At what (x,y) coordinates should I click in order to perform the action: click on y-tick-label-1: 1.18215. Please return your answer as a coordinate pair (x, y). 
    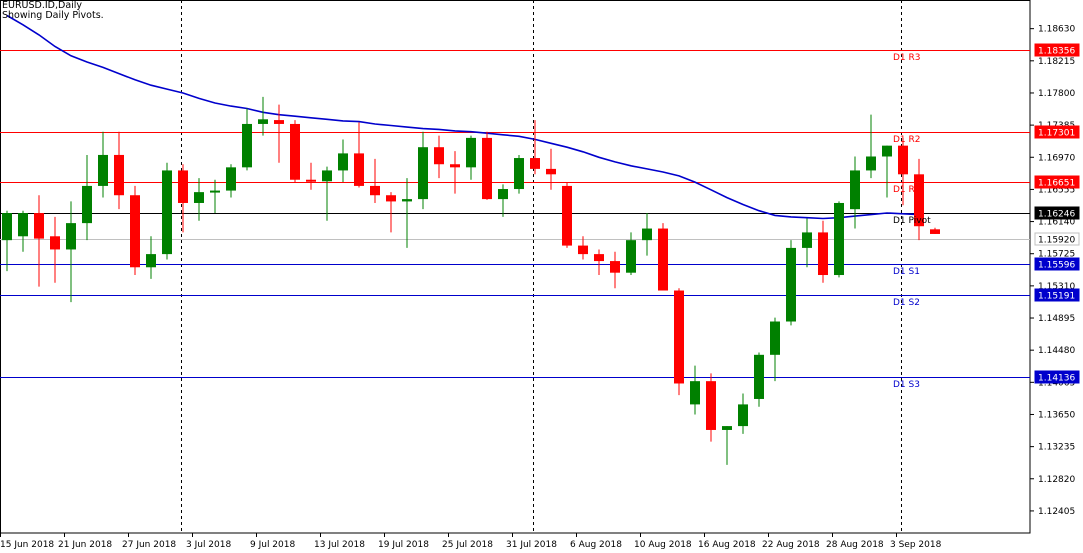
    Looking at the image, I should click on (1056, 62).